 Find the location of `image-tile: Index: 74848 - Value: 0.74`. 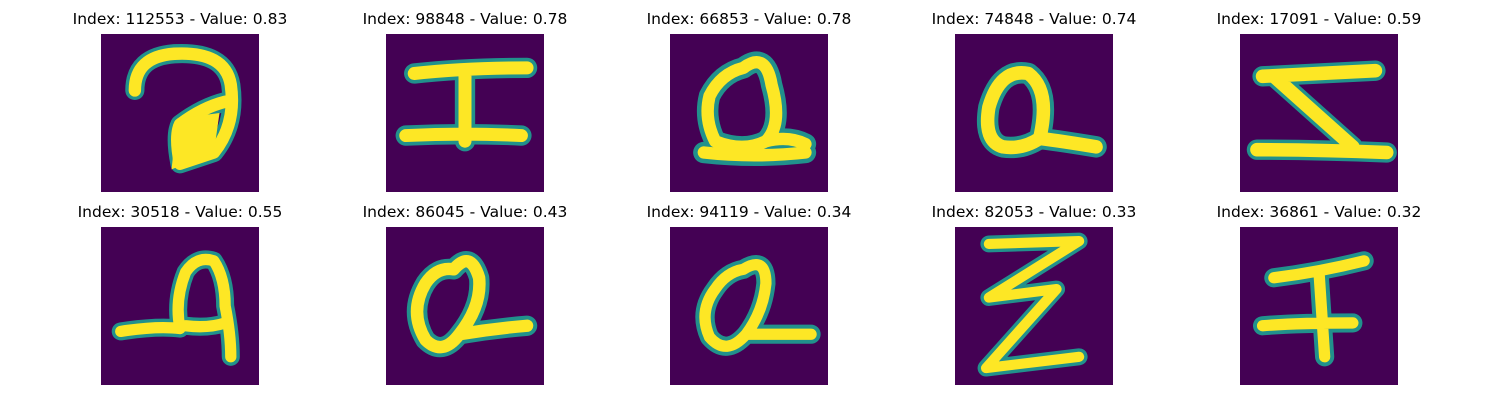

image-tile: Index: 74848 - Value: 0.74 is located at coordinates (1034, 96).